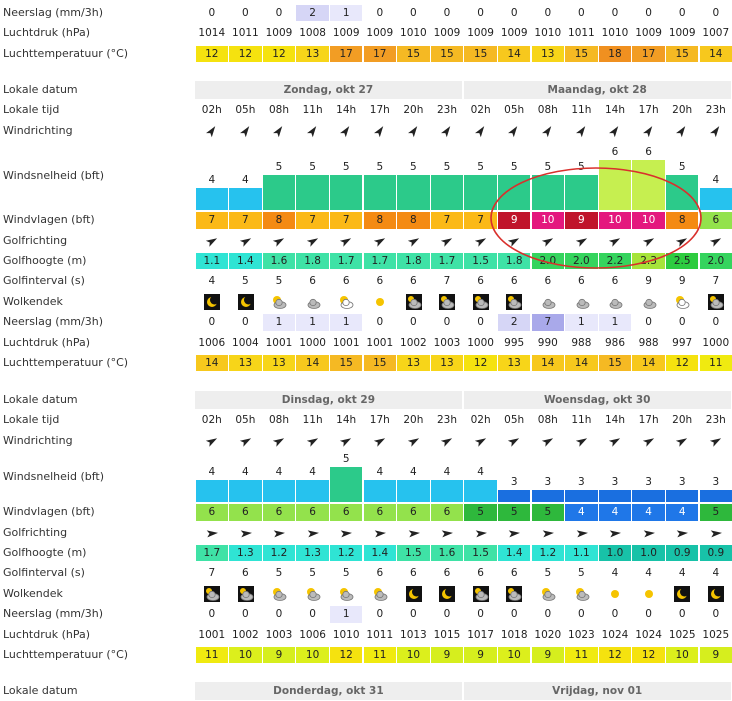  Describe the element at coordinates (47, 342) in the screenshot. I see `row-label: Luchtdruk (hPa)` at that location.